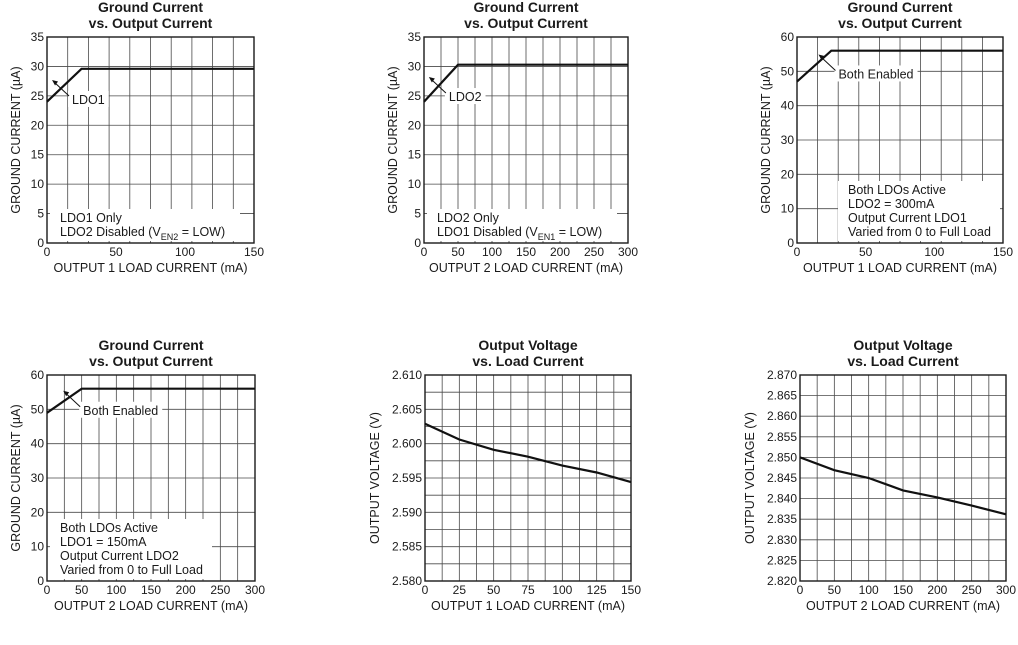 The height and width of the screenshot is (645, 1018). I want to click on callout-label: LDO2, so click(465, 97).